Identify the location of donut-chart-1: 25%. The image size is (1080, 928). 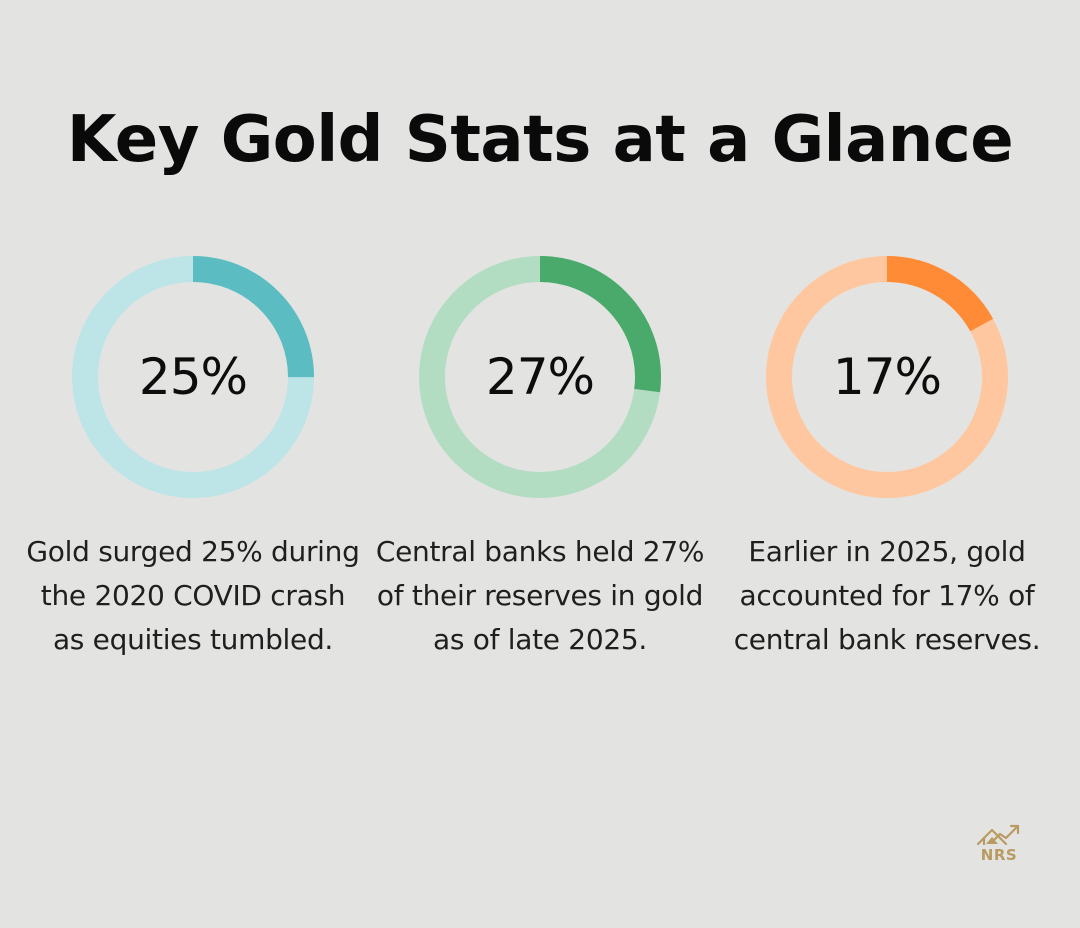
(193, 377).